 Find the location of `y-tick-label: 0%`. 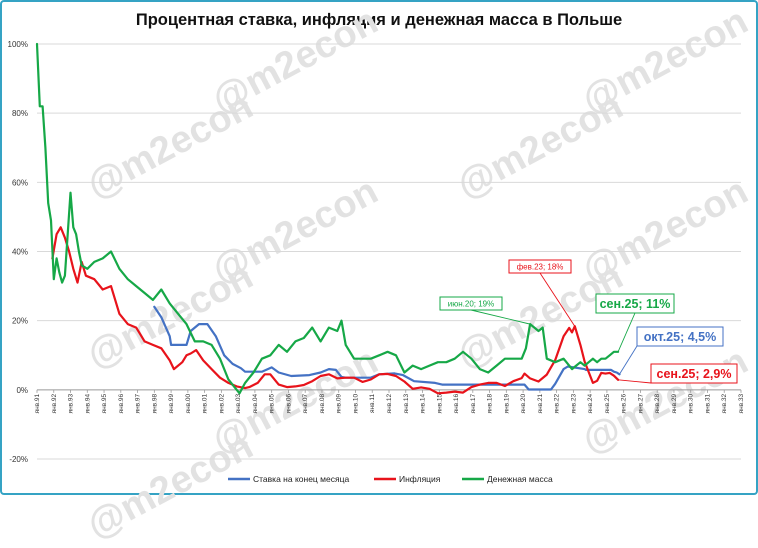

y-tick-label: 0% is located at coordinates (22, 390).